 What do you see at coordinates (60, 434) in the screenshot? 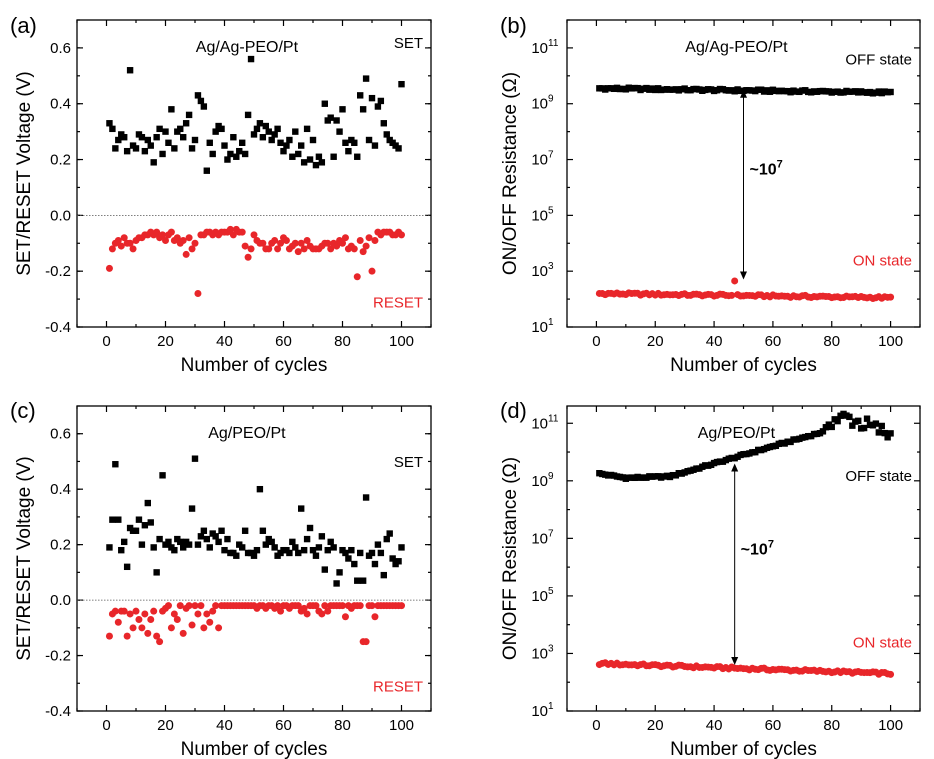
I see `y-tick-label: 0.6` at bounding box center [60, 434].